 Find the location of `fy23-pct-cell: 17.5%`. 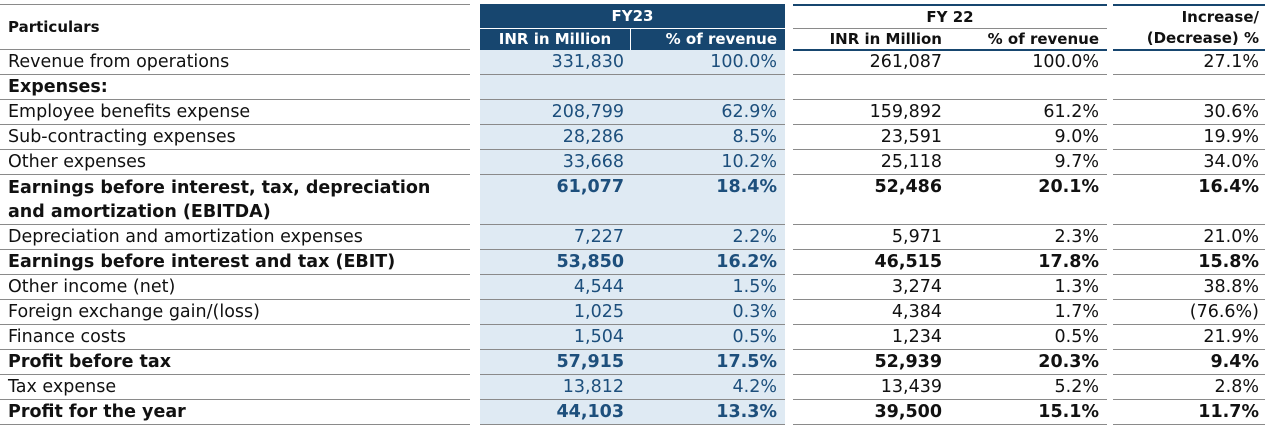

fy23-pct-cell: 17.5% is located at coordinates (707, 362).